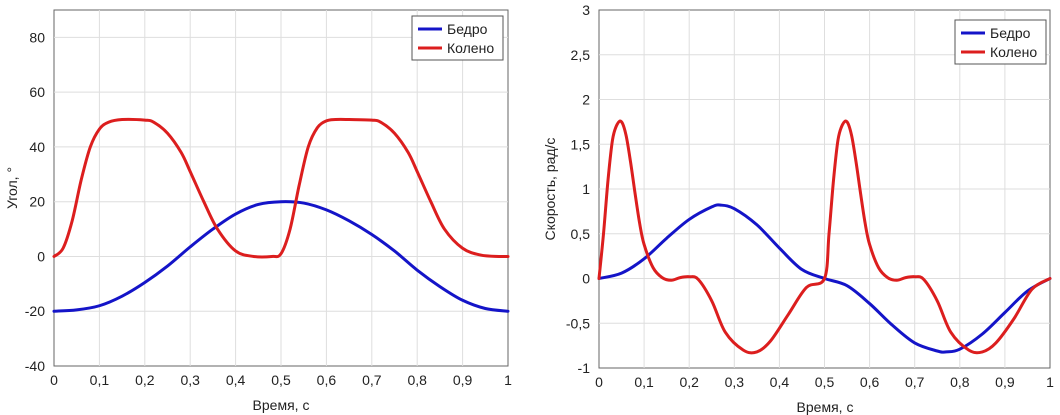  What do you see at coordinates (1050, 382) in the screenshot?
I see `velocity-x-tick-label: 1` at bounding box center [1050, 382].